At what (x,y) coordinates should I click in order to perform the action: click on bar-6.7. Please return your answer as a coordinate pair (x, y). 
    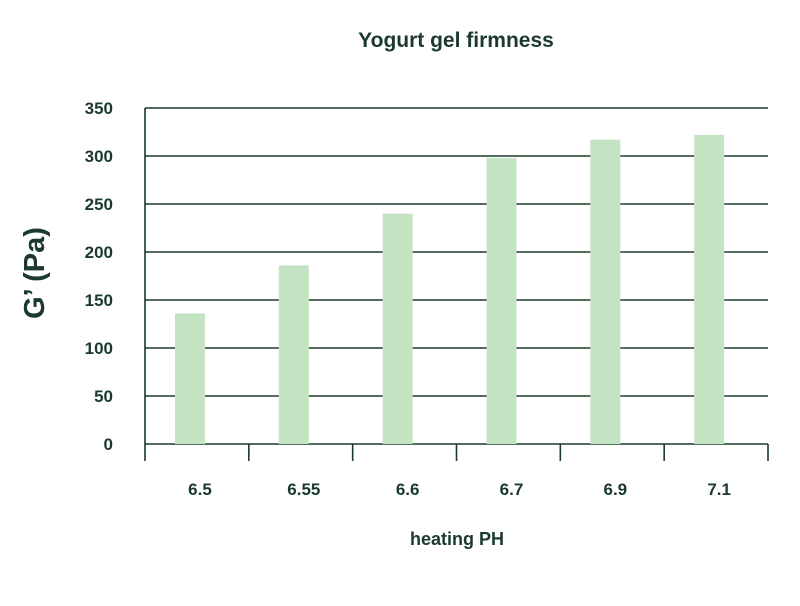
    Looking at the image, I should click on (501, 301).